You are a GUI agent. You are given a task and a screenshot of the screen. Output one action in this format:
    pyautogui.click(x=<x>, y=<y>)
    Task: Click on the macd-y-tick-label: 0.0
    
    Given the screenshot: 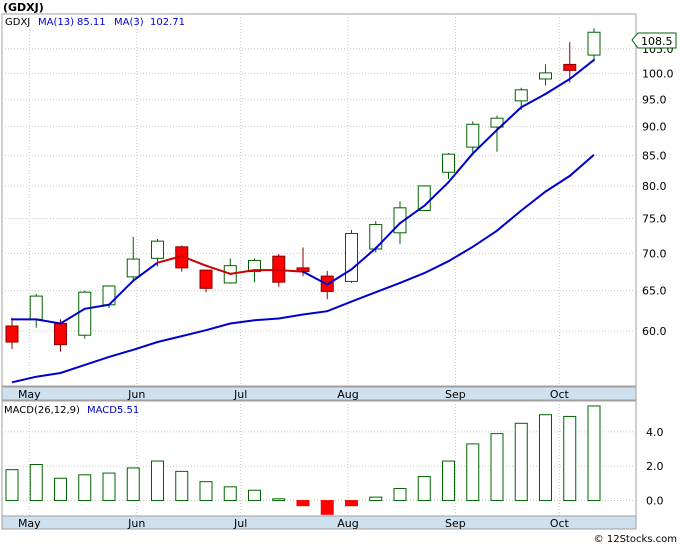 What is the action you would take?
    pyautogui.click(x=655, y=501)
    